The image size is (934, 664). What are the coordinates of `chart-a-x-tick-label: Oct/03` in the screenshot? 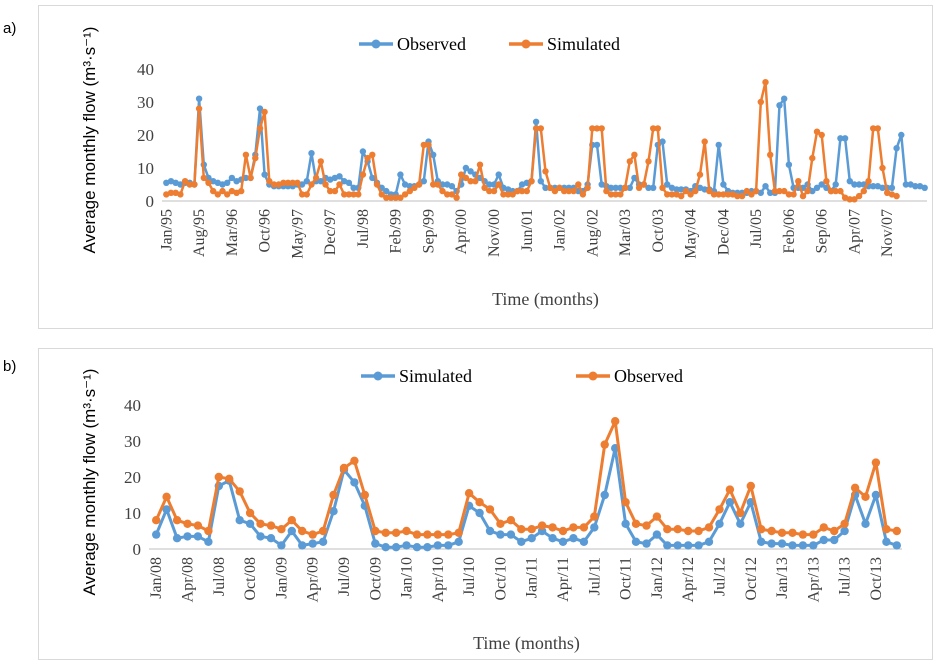 It's located at (658, 231).